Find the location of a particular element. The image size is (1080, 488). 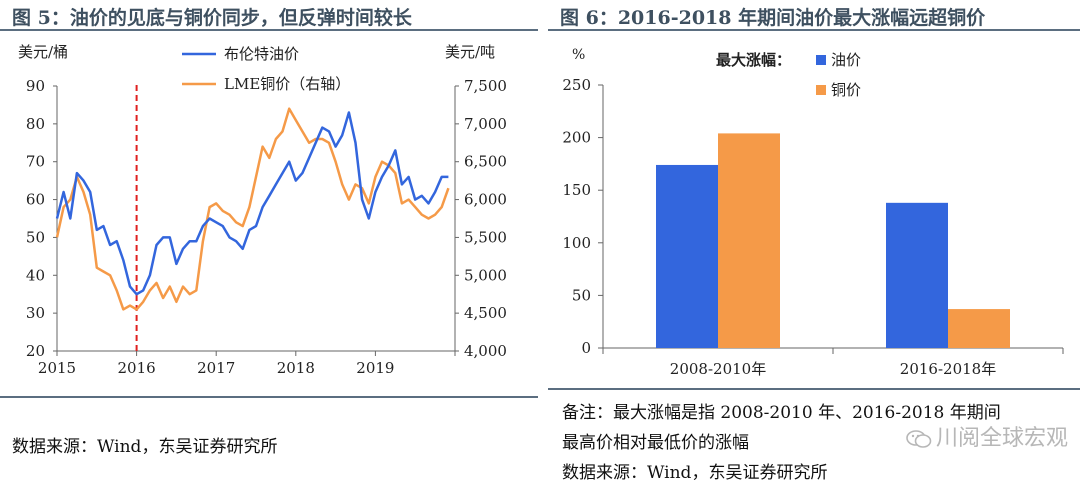

left-y-tick-label: 50 is located at coordinates (35, 237).